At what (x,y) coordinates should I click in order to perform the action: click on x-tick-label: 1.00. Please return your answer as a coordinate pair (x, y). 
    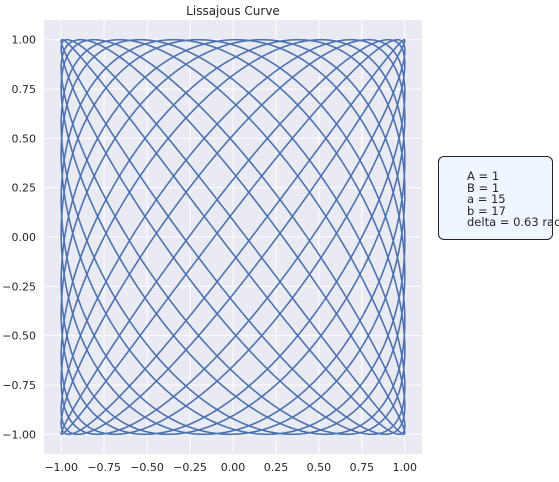
    Looking at the image, I should click on (405, 467).